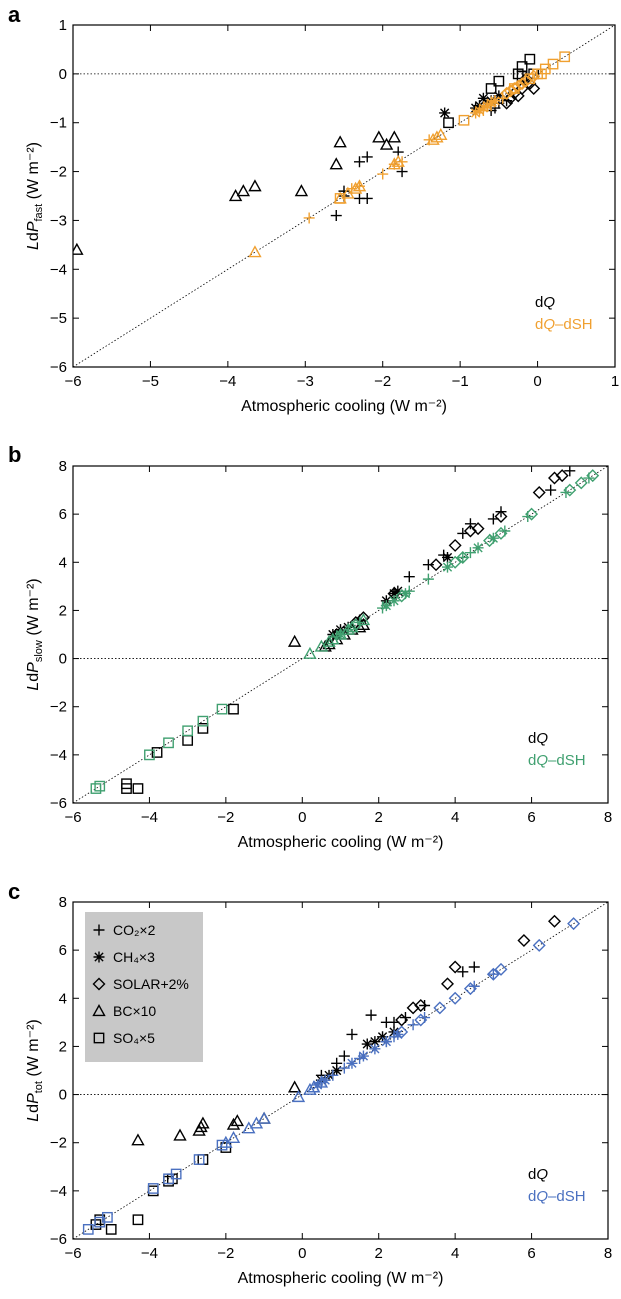 This screenshot has width=621, height=1299. Describe the element at coordinates (322, 154) in the screenshot. I see `data-markers` at that location.